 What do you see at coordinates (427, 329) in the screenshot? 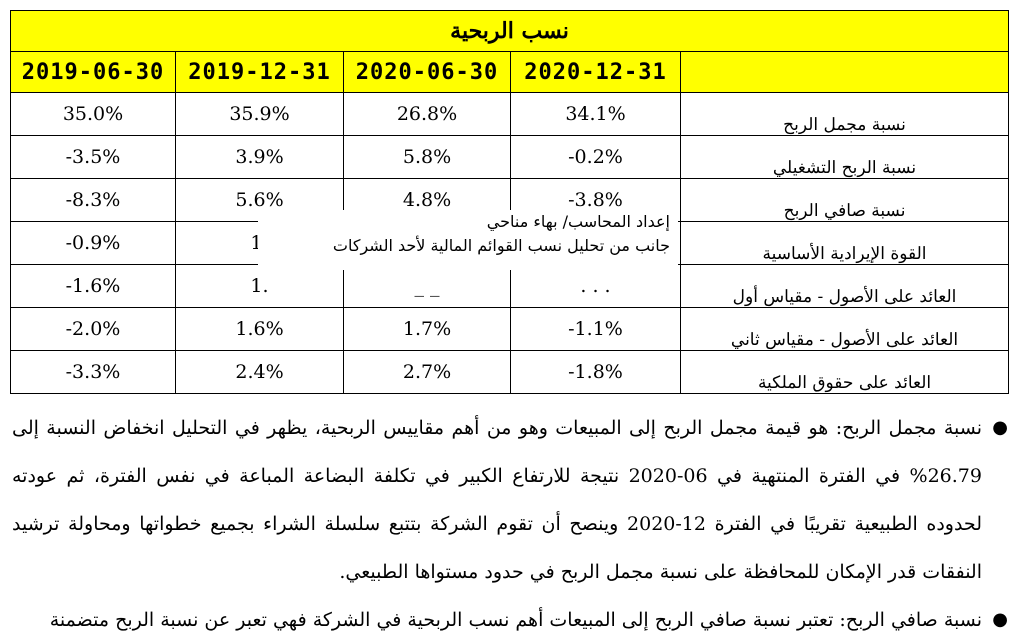
I see `value-cell: 1.7%` at bounding box center [427, 329].